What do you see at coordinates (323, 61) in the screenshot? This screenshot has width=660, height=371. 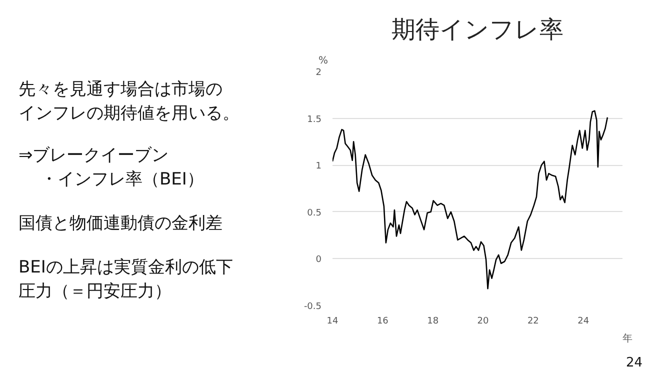 I see `y-axis-title: %` at bounding box center [323, 61].